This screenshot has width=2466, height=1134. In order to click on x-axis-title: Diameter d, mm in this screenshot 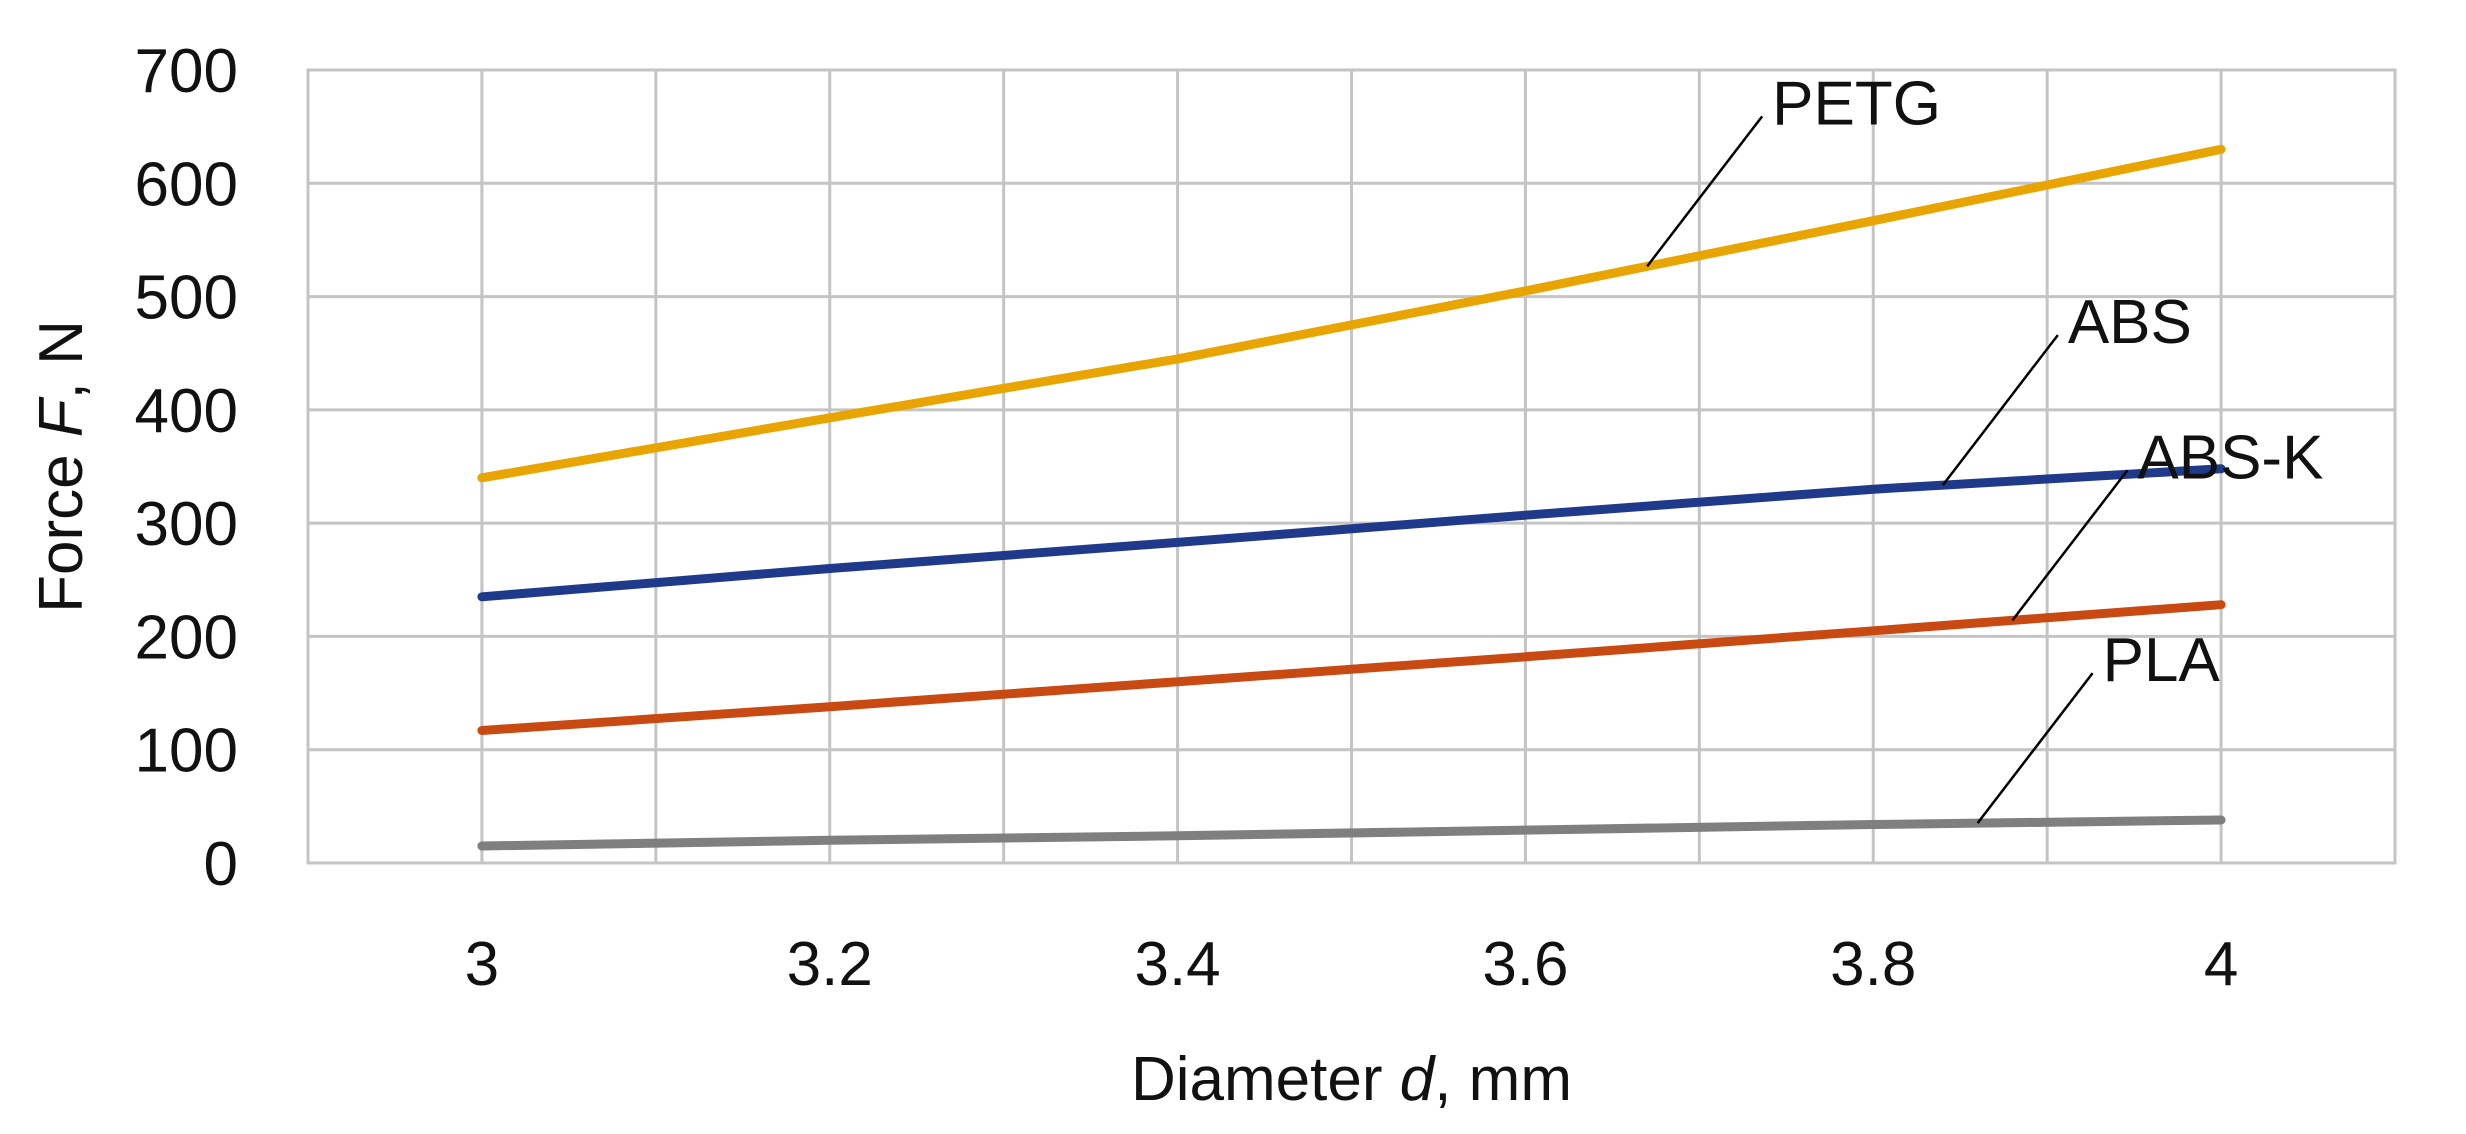, I will do `click(1351, 1079)`.